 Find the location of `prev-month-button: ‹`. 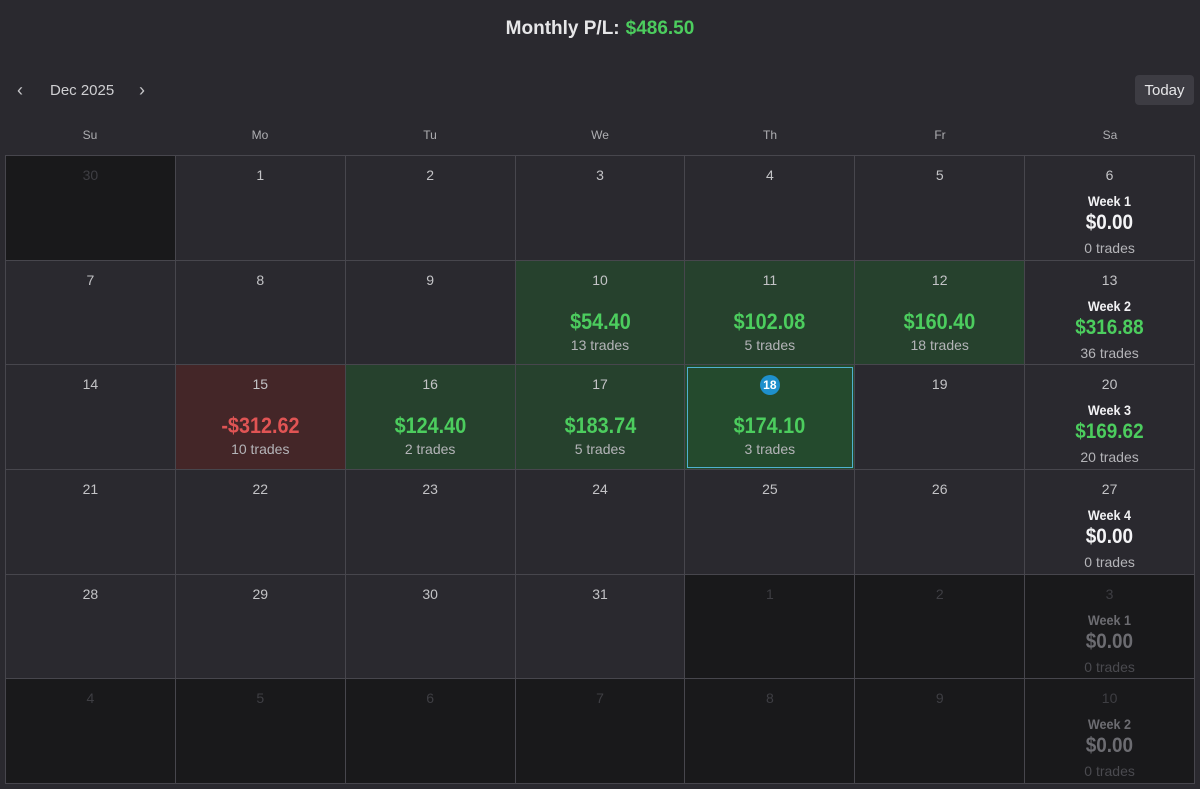

prev-month-button: ‹ is located at coordinates (20, 90).